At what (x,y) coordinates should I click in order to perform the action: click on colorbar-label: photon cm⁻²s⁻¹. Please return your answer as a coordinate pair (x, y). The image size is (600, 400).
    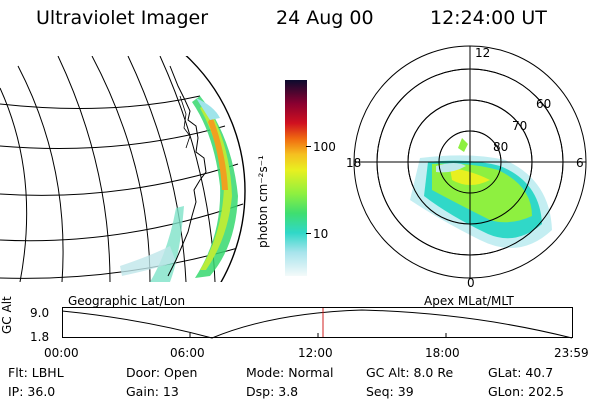
    Looking at the image, I should click on (263, 201).